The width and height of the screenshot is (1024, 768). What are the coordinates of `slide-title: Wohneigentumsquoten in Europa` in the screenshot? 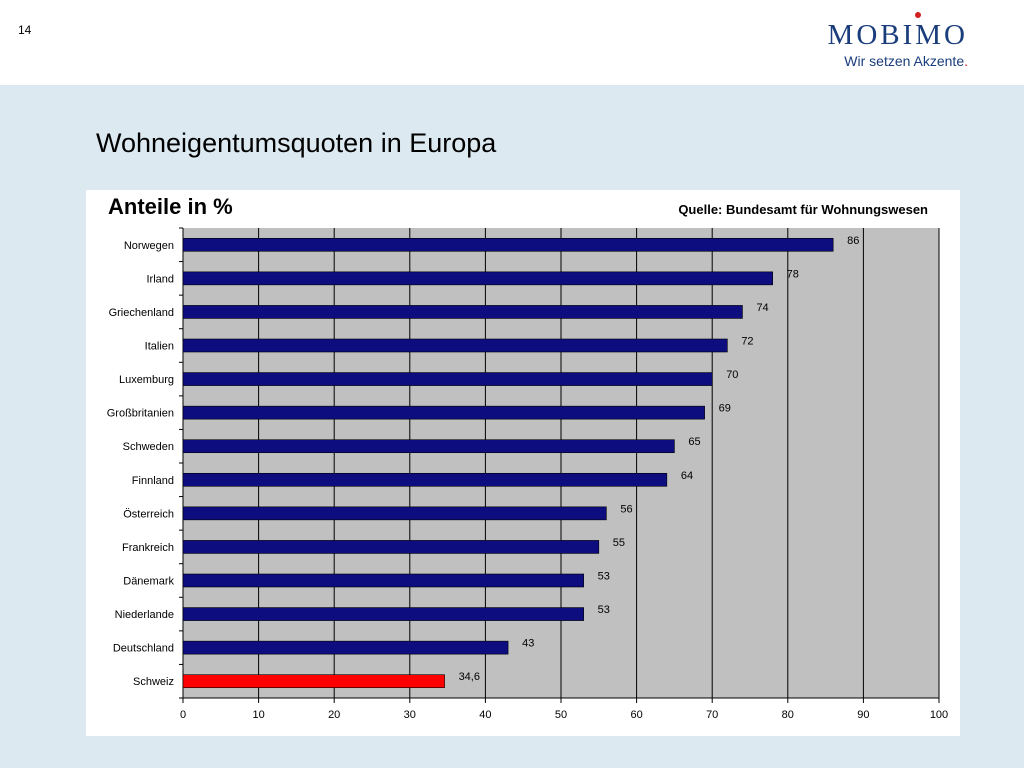 It's located at (296, 143).